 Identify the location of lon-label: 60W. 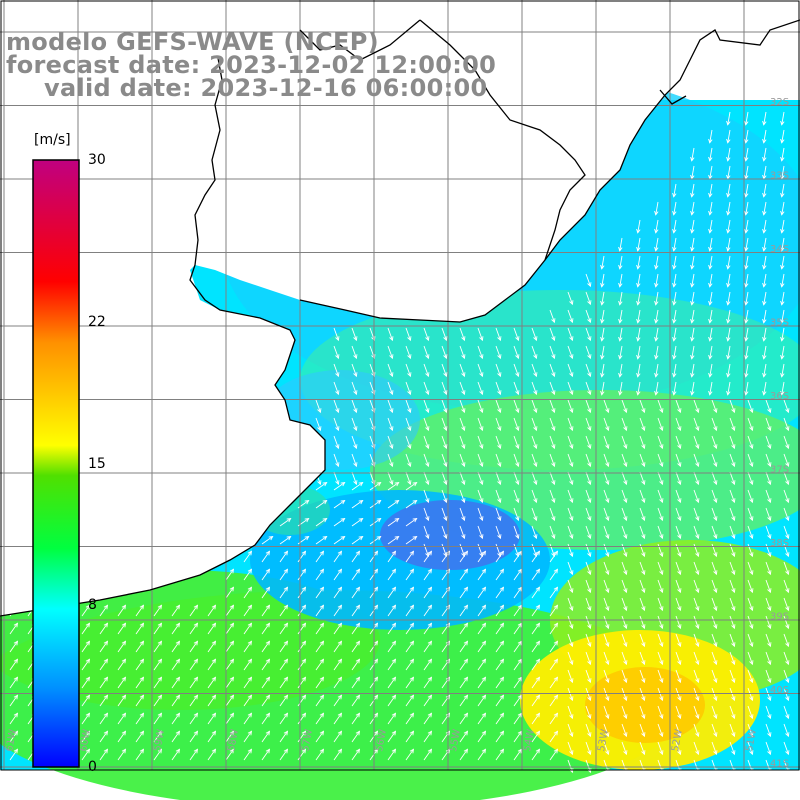
(85, 740).